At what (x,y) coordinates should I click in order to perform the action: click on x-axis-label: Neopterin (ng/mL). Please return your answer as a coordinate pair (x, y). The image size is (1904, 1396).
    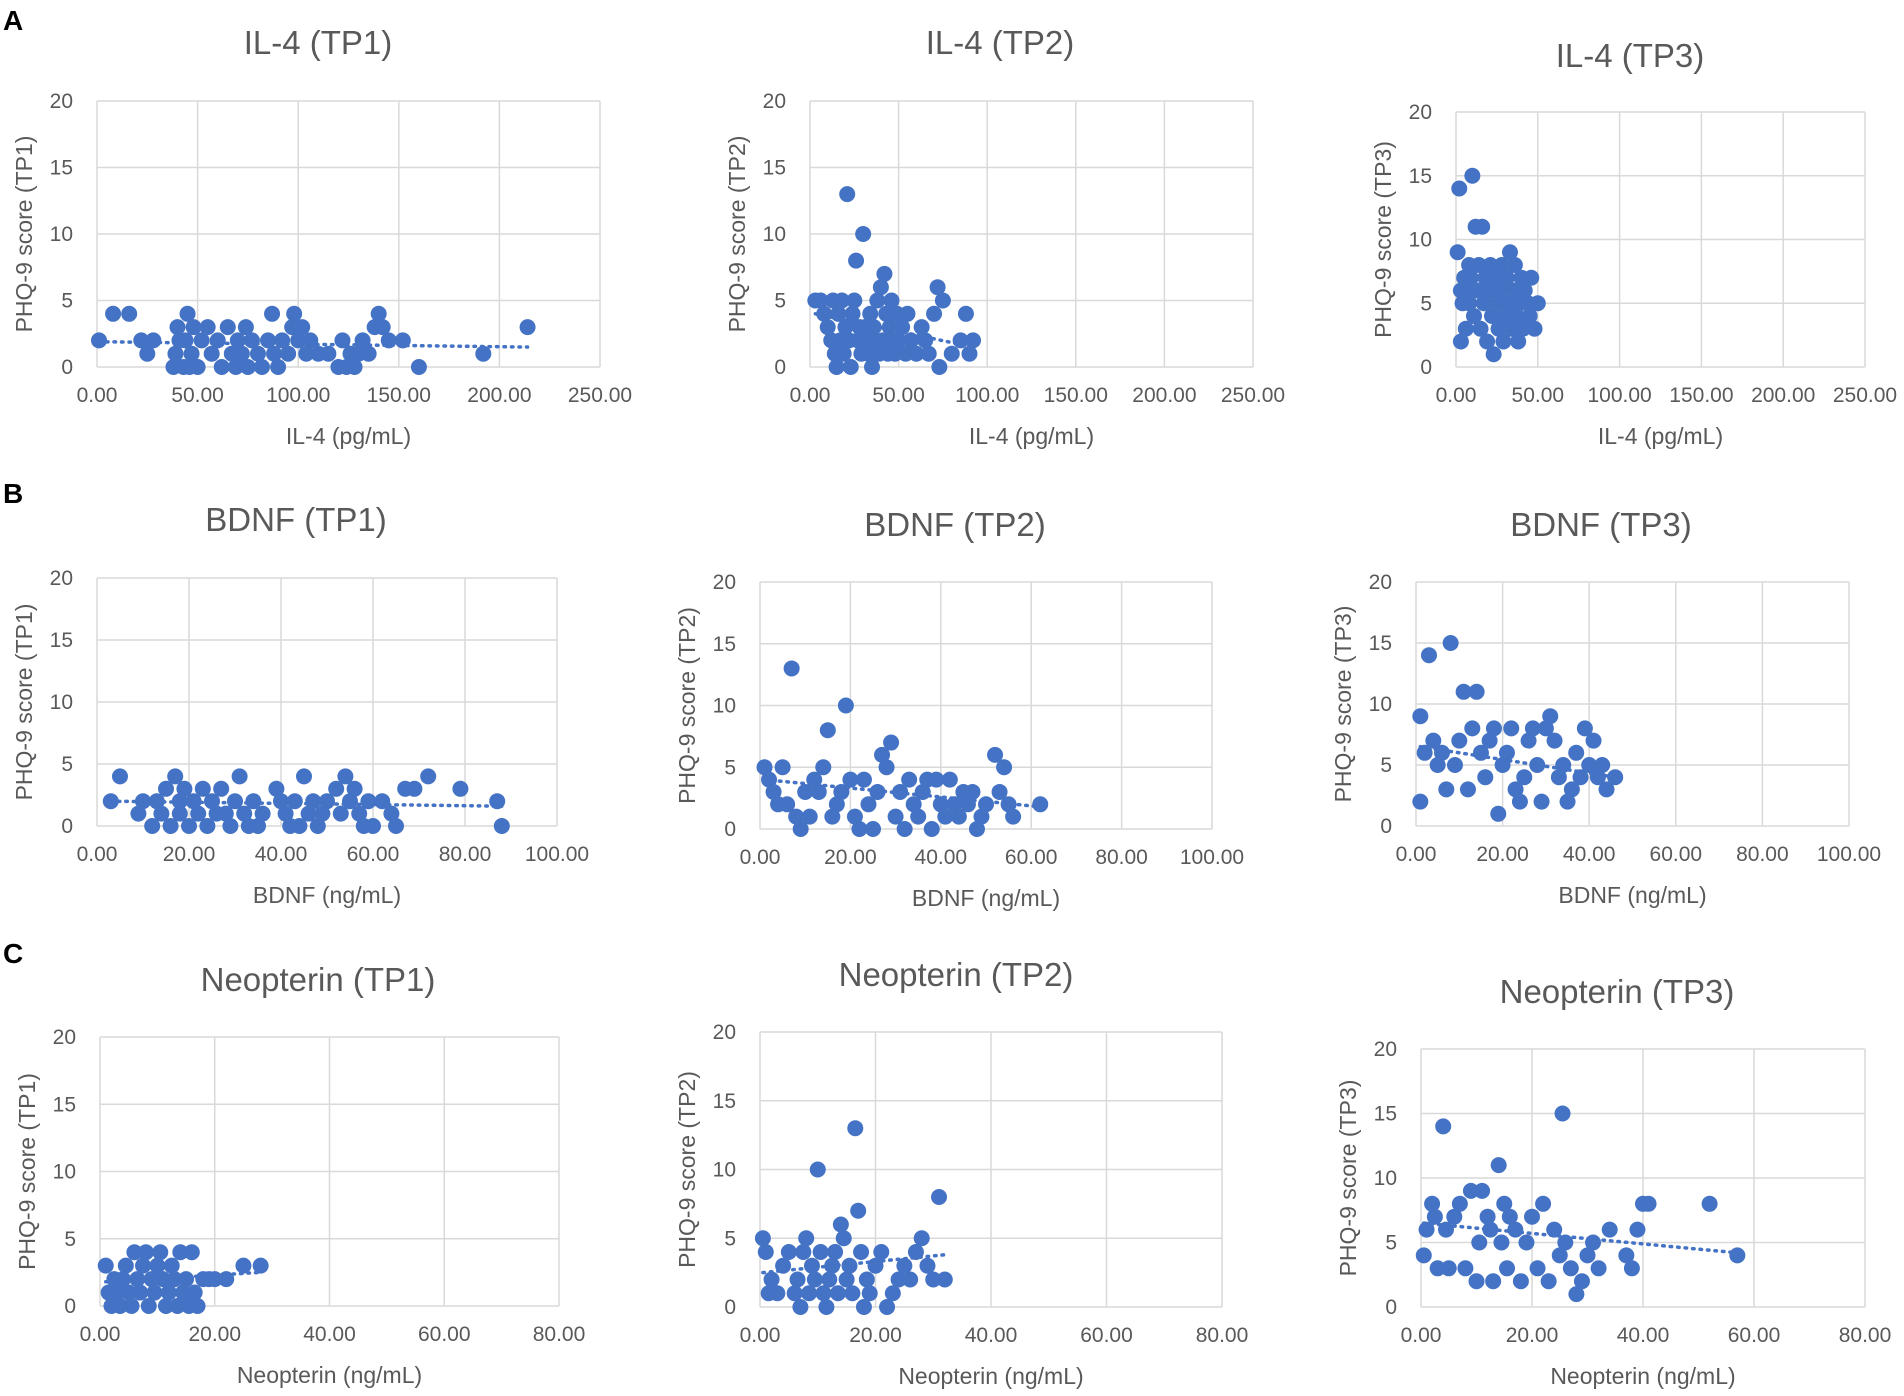
    Looking at the image, I should click on (990, 1376).